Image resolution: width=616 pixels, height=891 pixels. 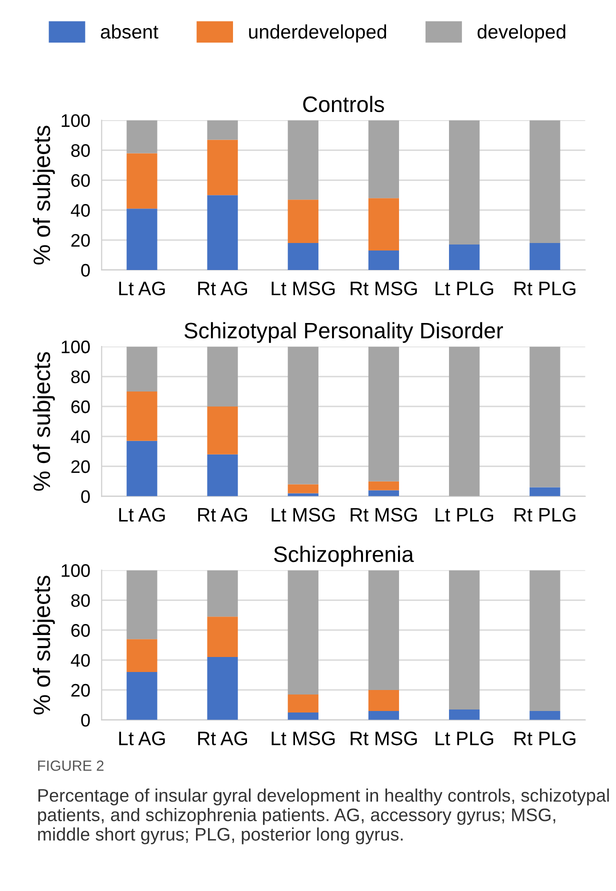 I want to click on text: Percentage of insular gyral development in healthy controls, schizotypal patients, and schizophrenia patients. AG, accessory gyrus; MSG, middle short gyrus; PLG, posterior long gyrus., so click(x=323, y=816).